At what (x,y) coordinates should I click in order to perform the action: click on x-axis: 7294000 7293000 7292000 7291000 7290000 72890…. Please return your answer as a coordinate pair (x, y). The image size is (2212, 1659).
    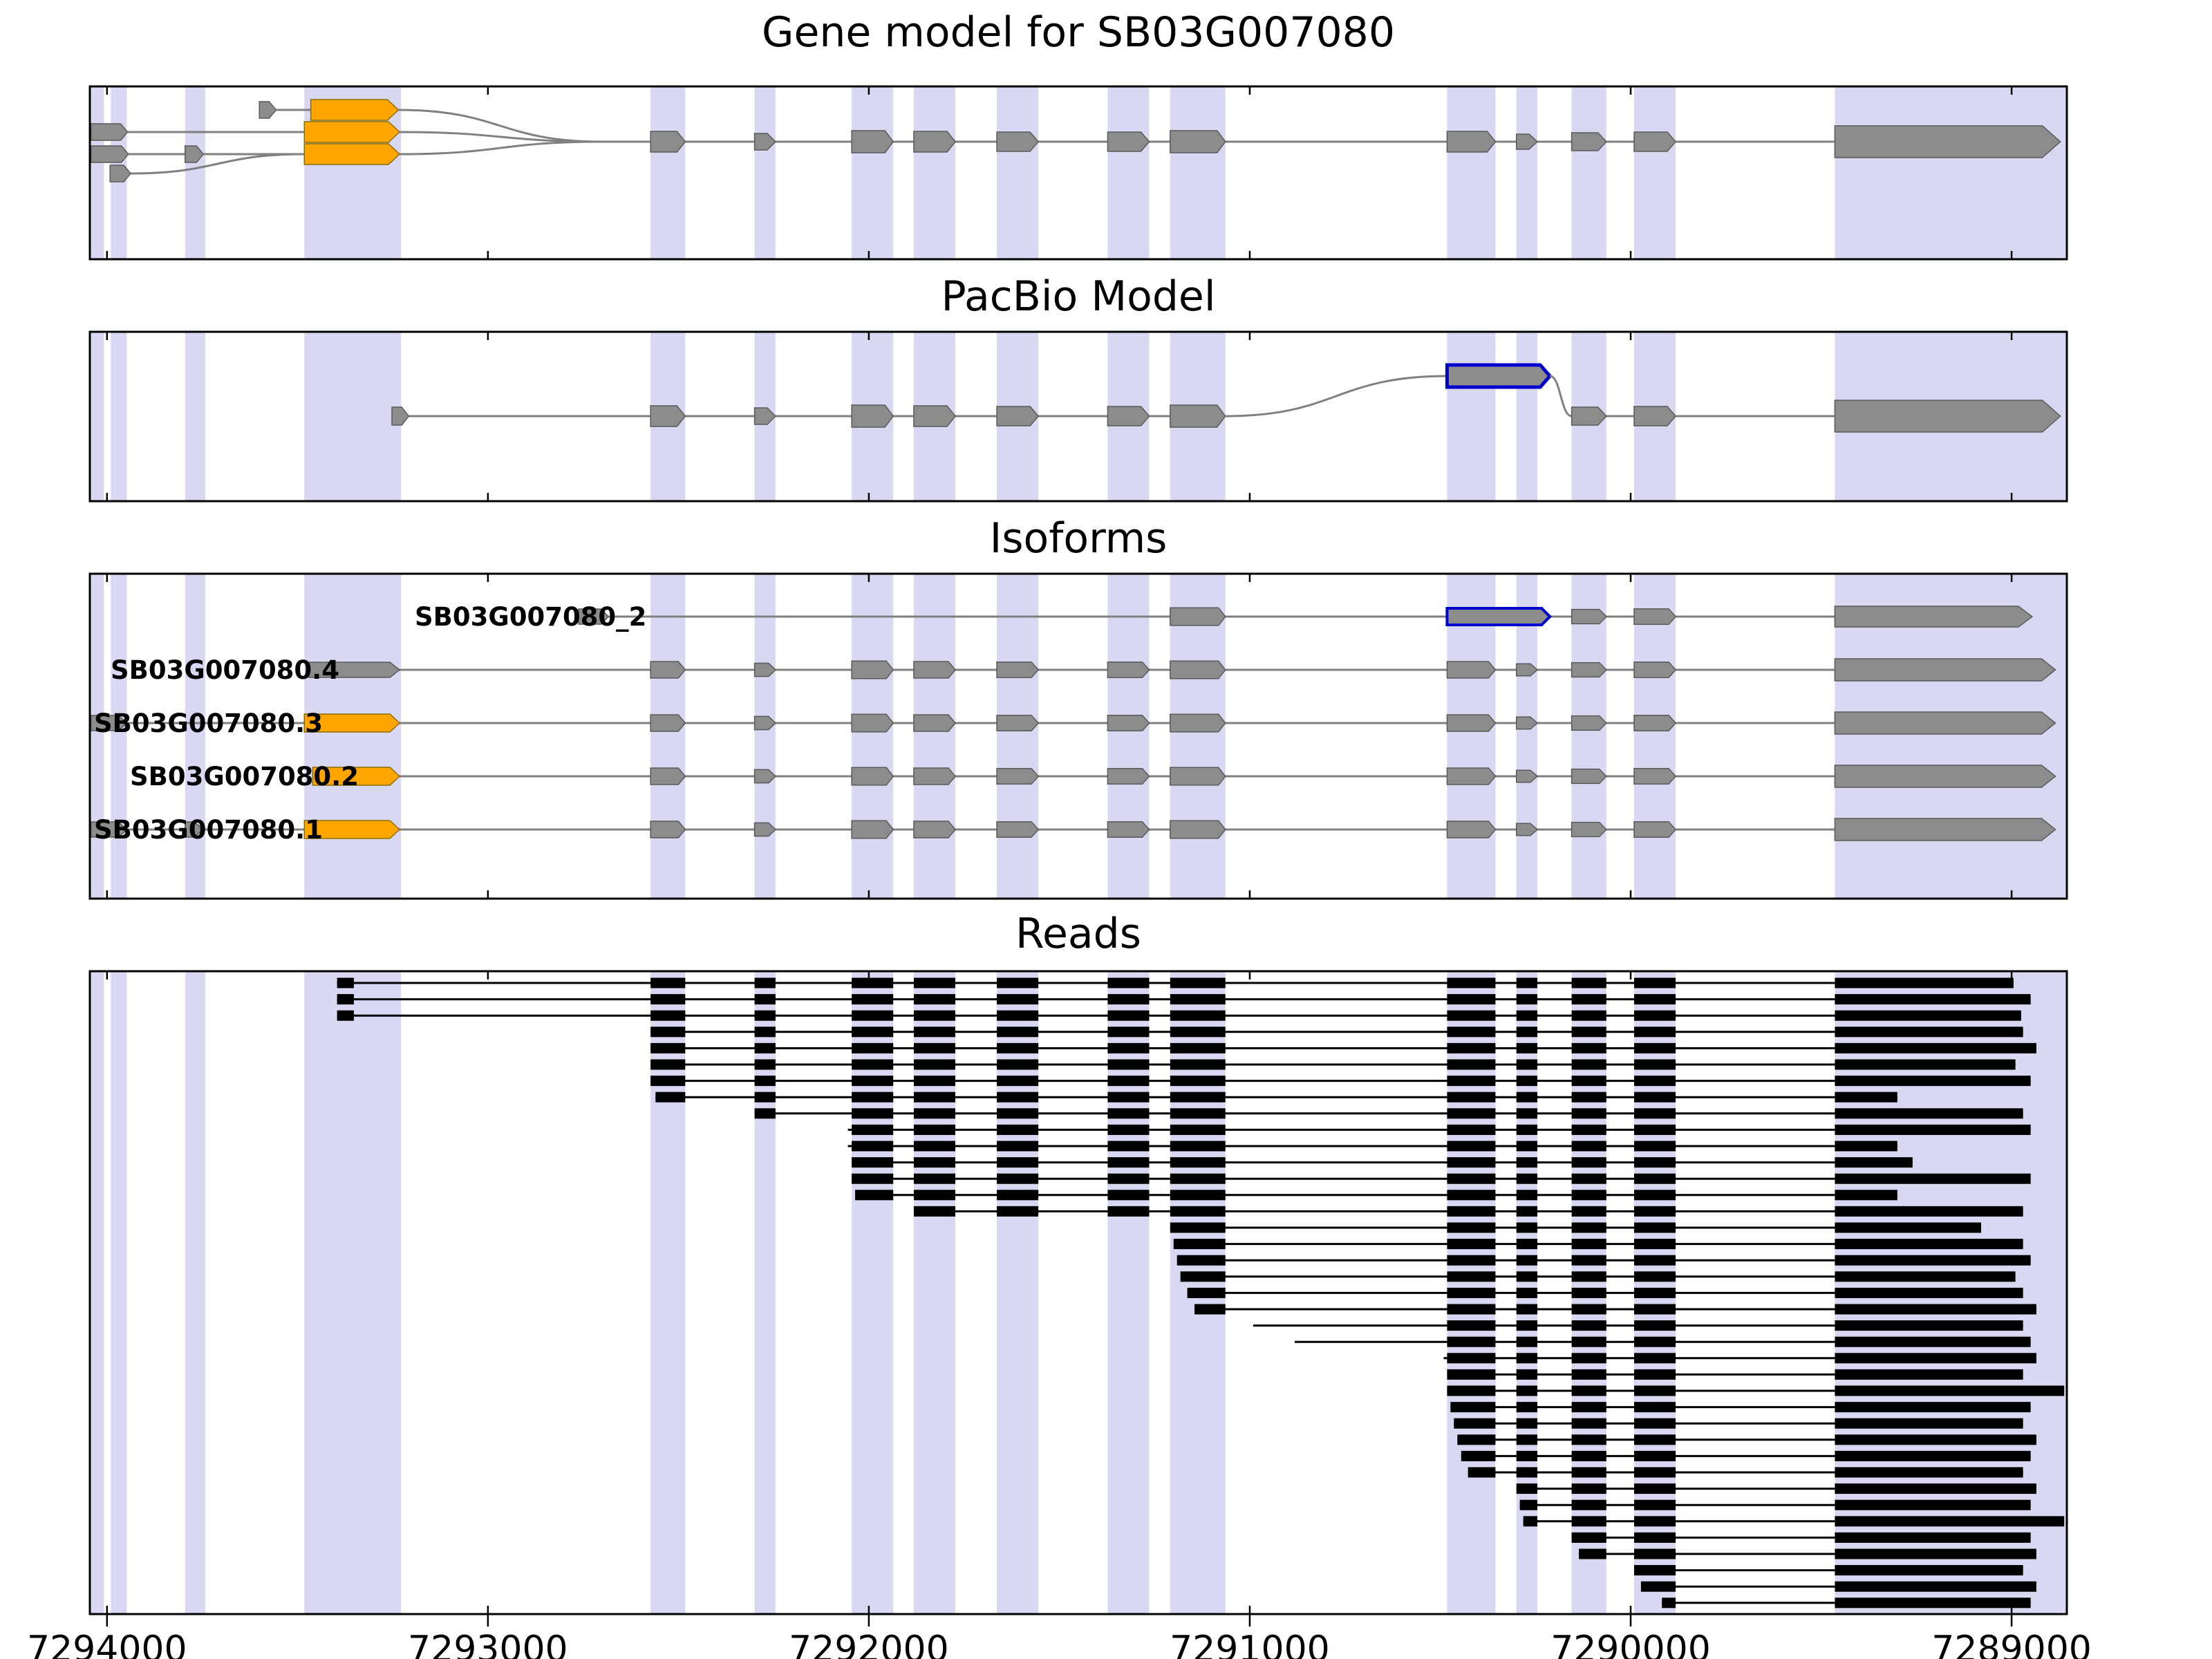
    Looking at the image, I should click on (1059, 1637).